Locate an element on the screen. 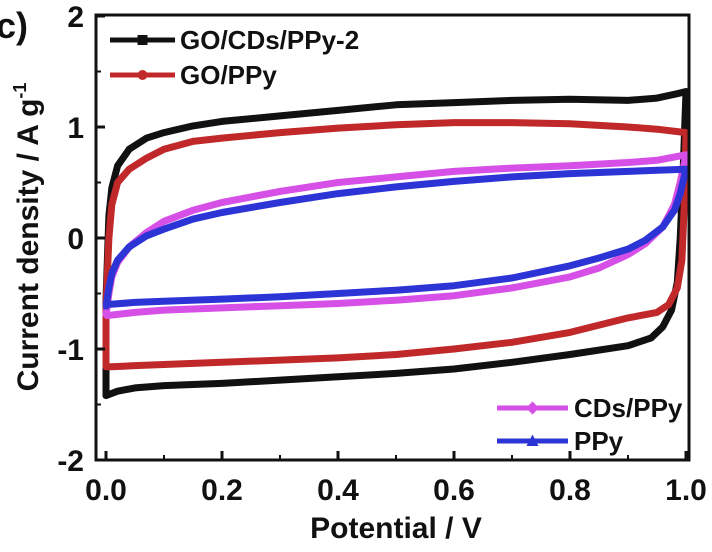 The height and width of the screenshot is (552, 712). y-tick-label: 1 is located at coordinates (75, 128).